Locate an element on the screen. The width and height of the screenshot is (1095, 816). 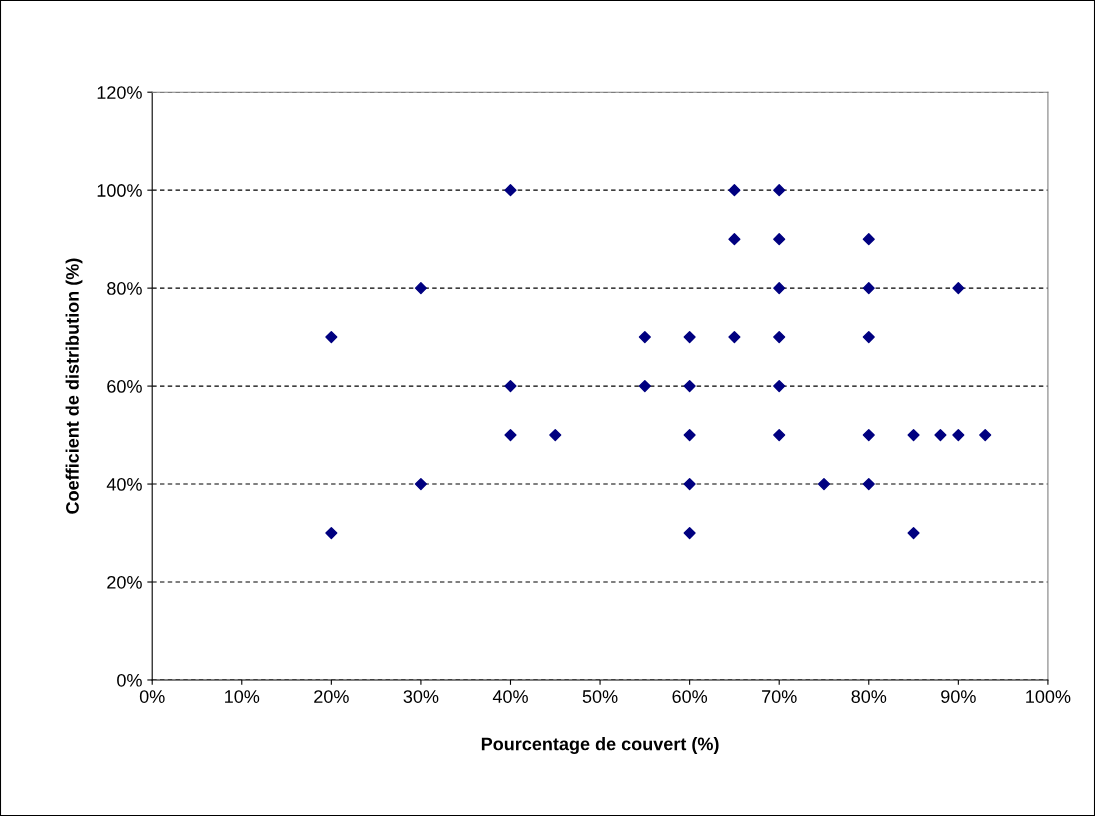
x-tick-label: 70% is located at coordinates (779, 696).